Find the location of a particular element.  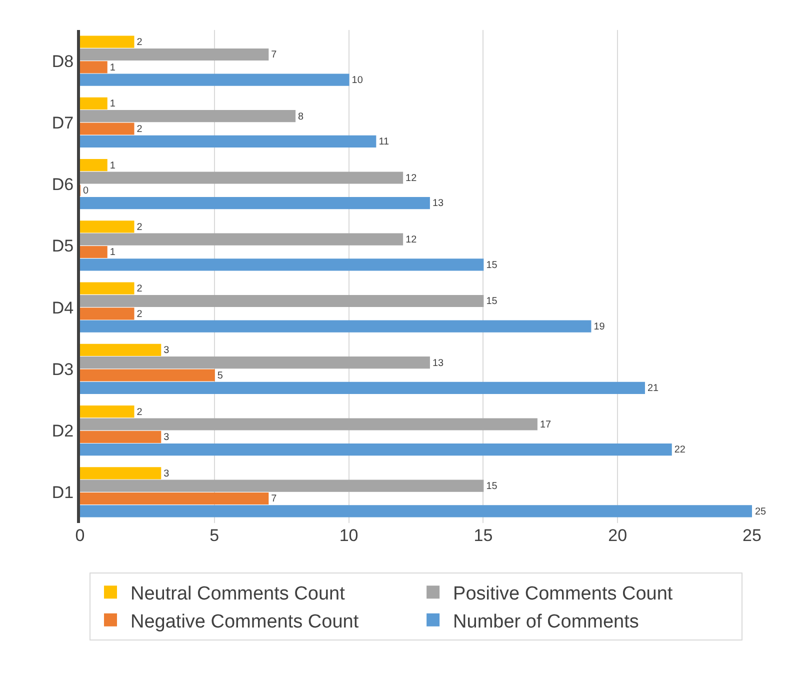

x-tick-label: 5 is located at coordinates (215, 535).